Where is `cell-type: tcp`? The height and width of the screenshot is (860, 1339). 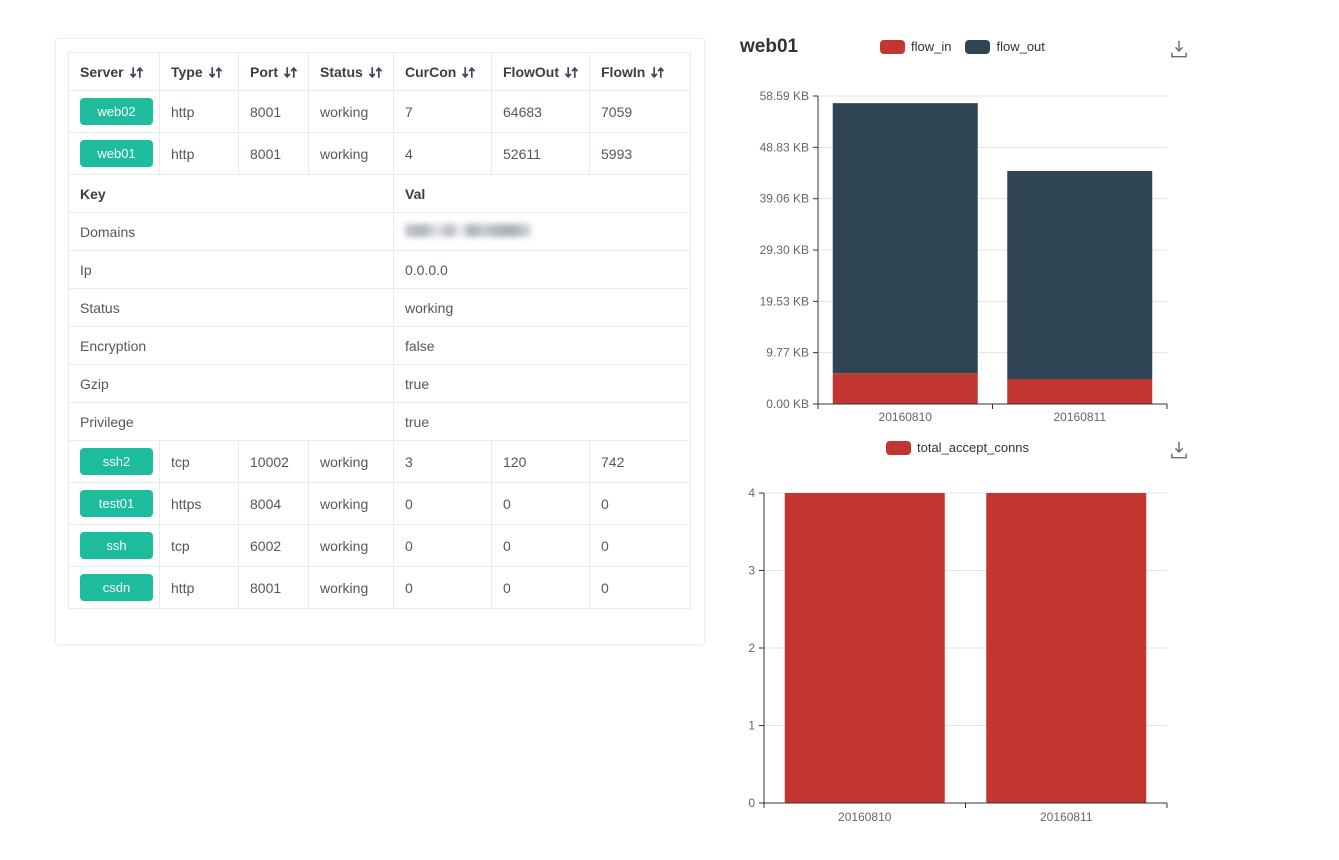
cell-type: tcp is located at coordinates (199, 545).